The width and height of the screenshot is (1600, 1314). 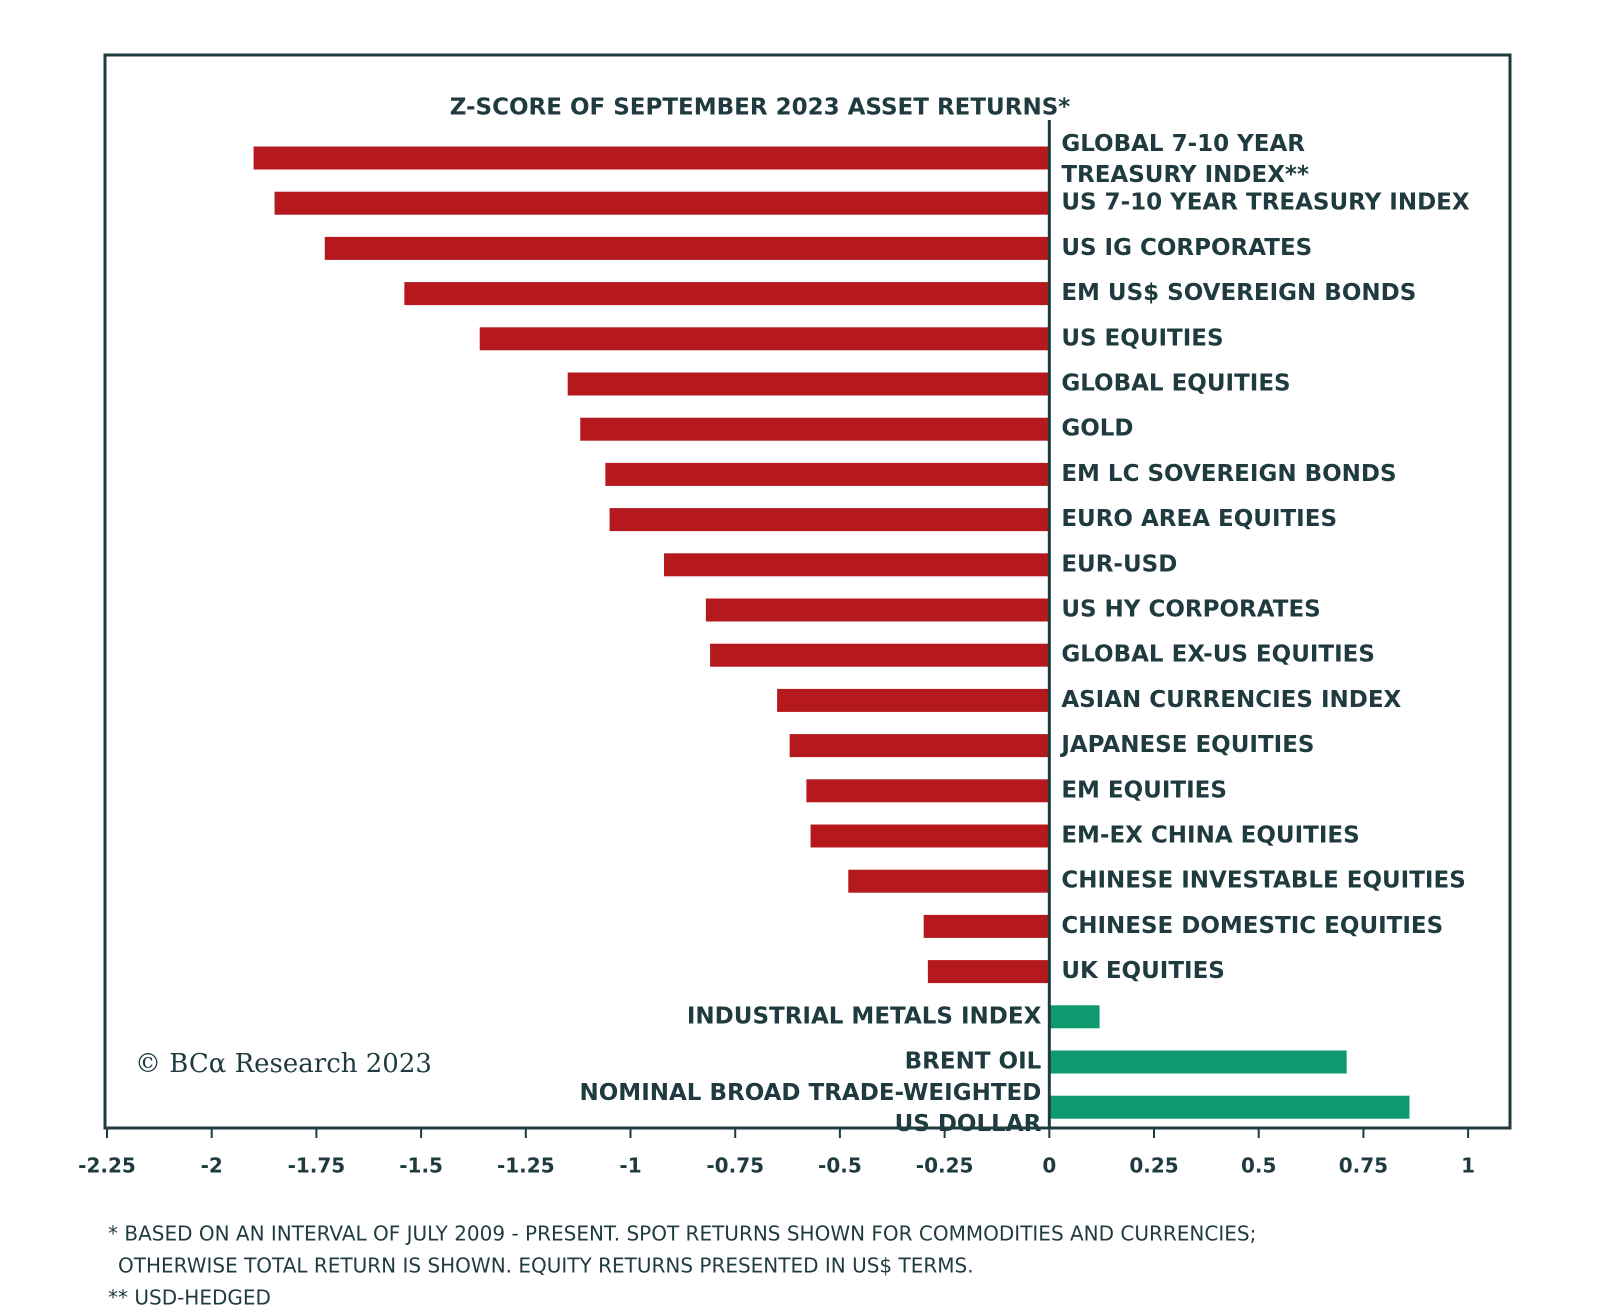 I want to click on bar-label: EM EQUITIES, so click(x=1144, y=790).